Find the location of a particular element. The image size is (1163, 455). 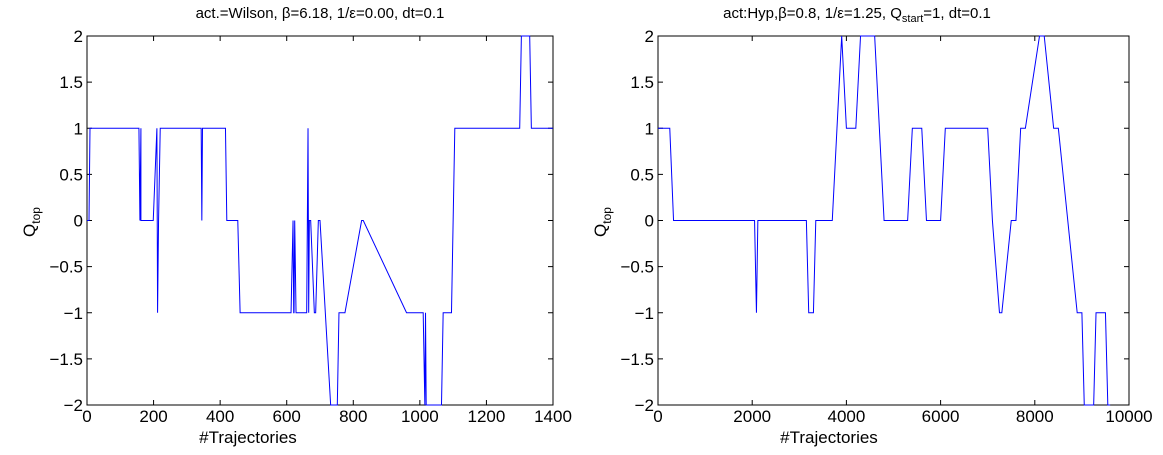

x-tick-label: 4000 is located at coordinates (846, 416).